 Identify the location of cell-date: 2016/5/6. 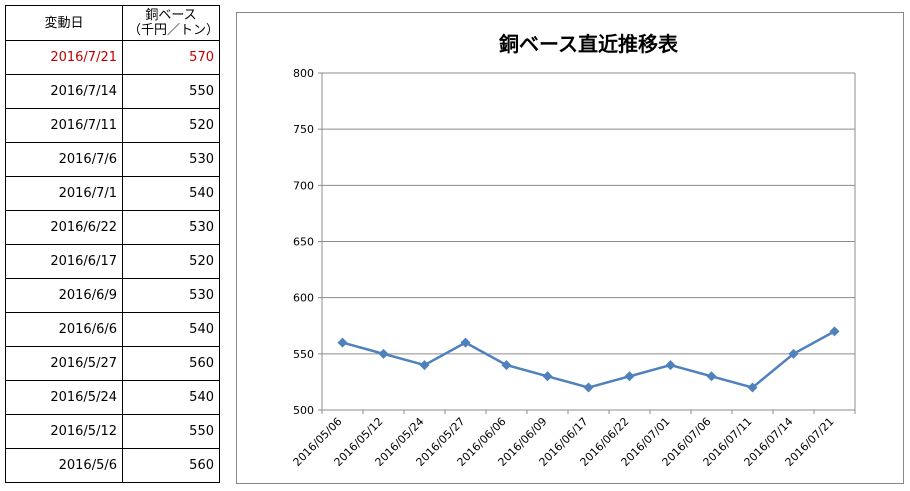
(64, 465).